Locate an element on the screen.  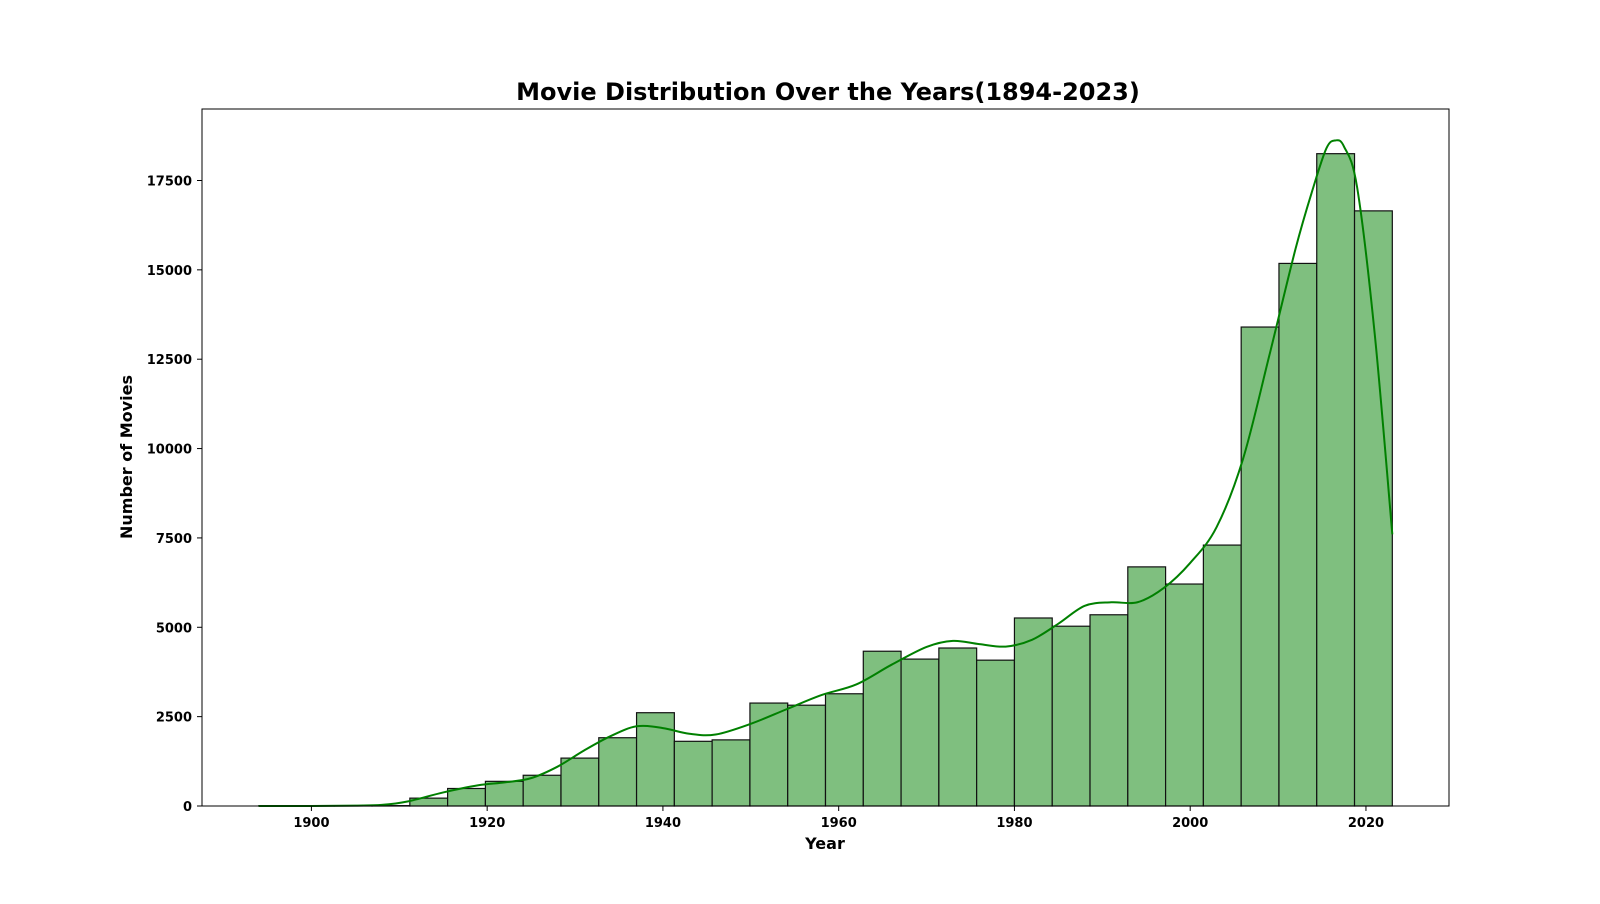
y-tick-label: 12500 is located at coordinates (169, 360).